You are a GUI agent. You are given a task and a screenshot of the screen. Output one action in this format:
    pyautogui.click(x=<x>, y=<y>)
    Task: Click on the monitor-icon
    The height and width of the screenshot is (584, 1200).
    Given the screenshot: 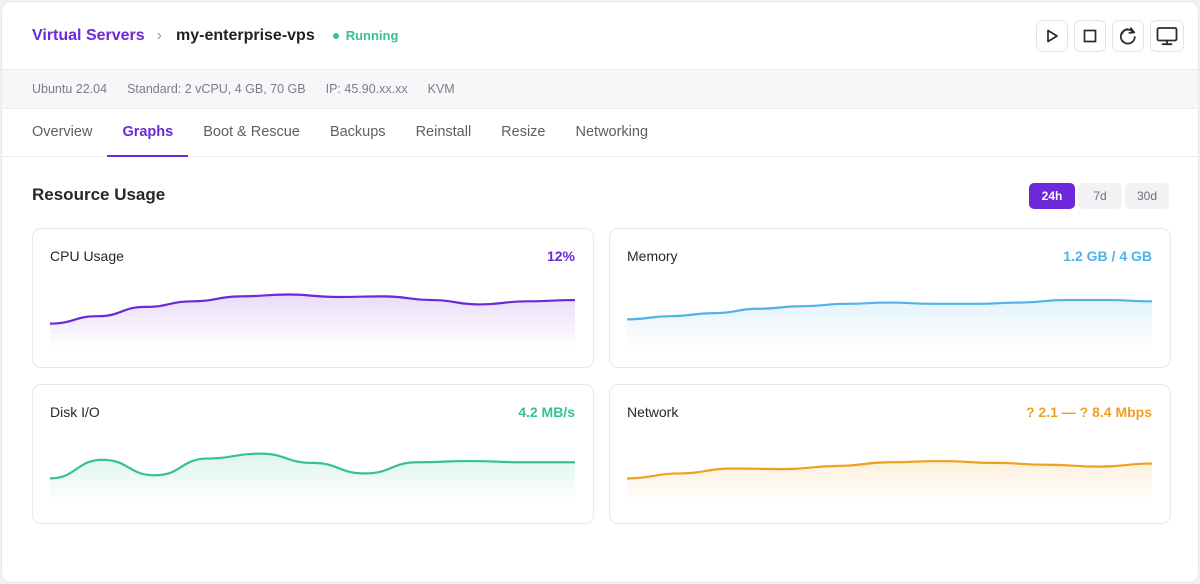 What is the action you would take?
    pyautogui.click(x=1167, y=36)
    